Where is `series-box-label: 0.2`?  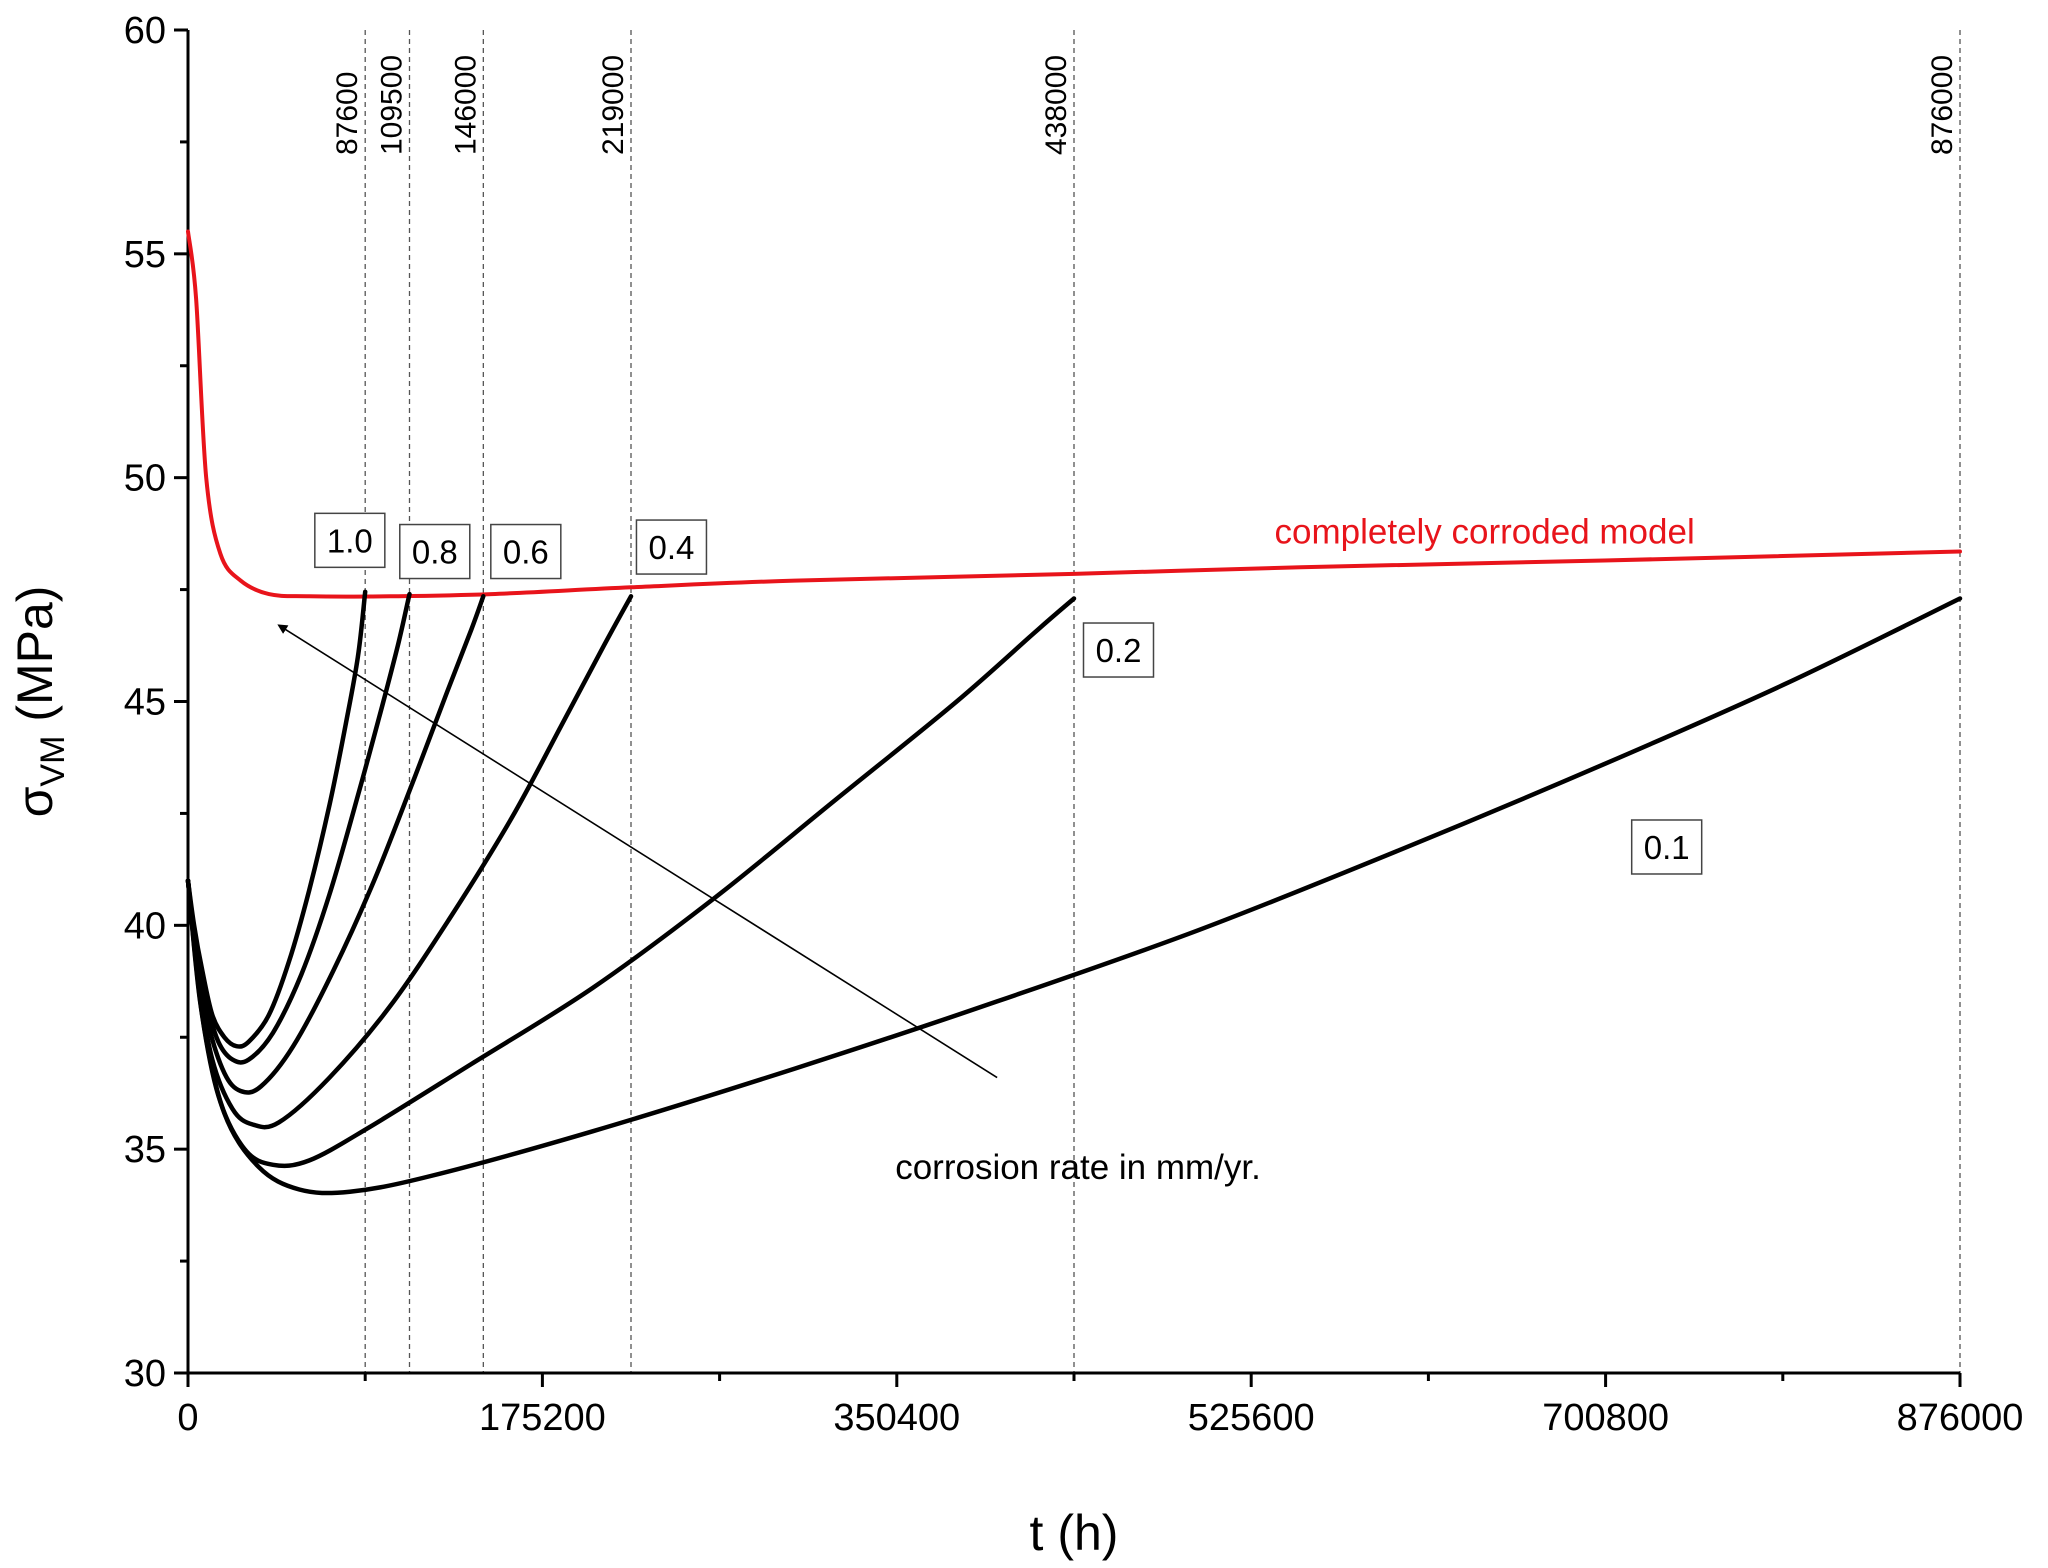
series-box-label: 0.2 is located at coordinates (1118, 650).